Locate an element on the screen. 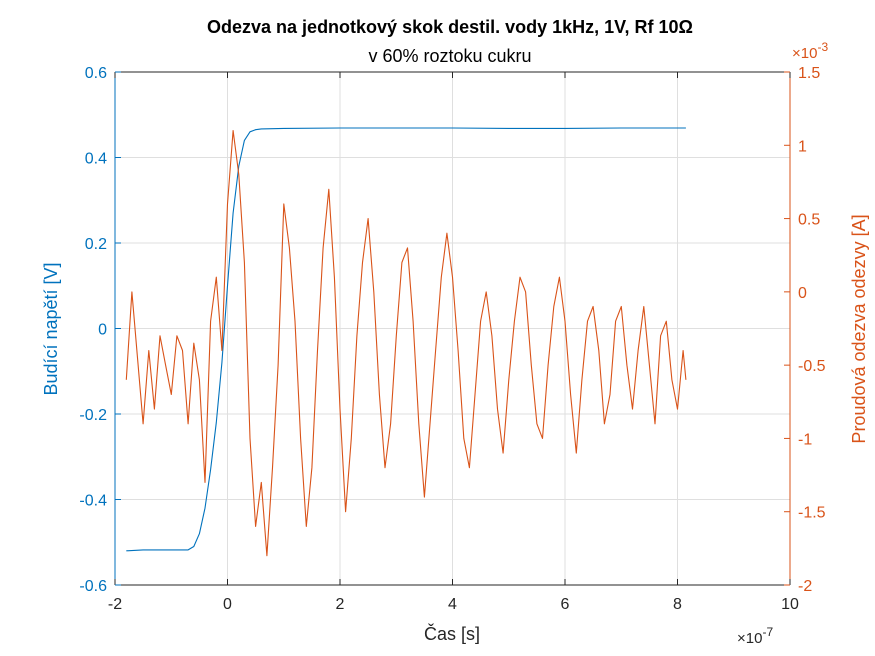 The width and height of the screenshot is (875, 656). x-tick-label-6: 10 is located at coordinates (790, 604).